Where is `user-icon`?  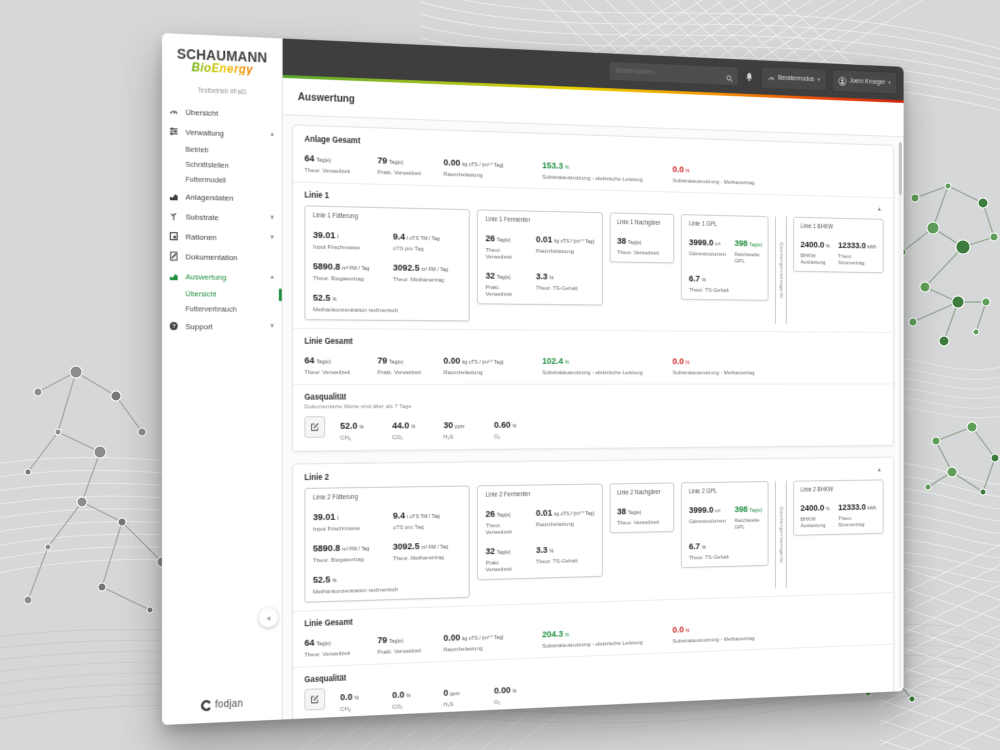 user-icon is located at coordinates (842, 80).